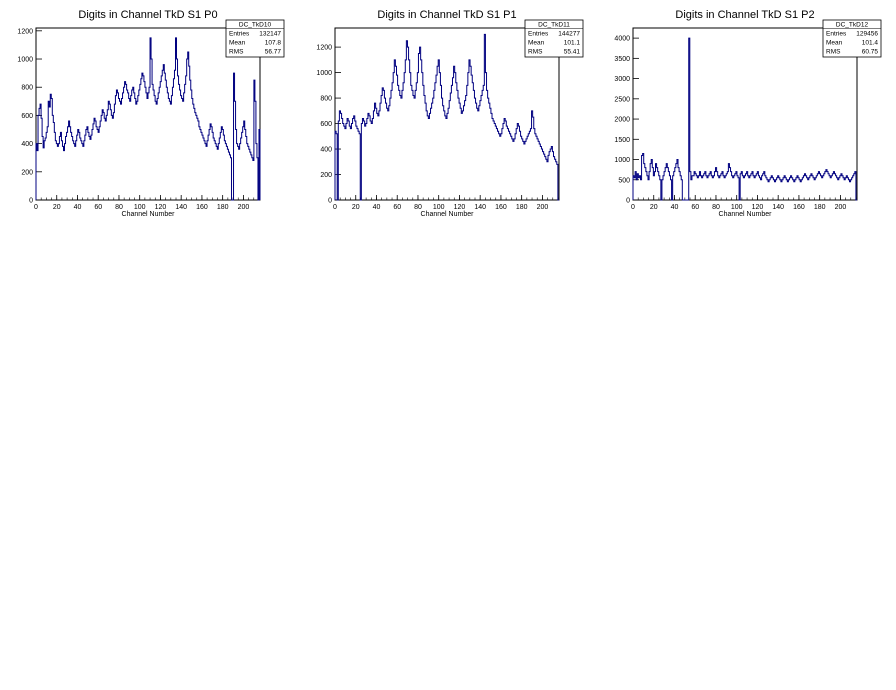 Image resolution: width=896 pixels, height=690 pixels. I want to click on stats-value: 129456, so click(867, 34).